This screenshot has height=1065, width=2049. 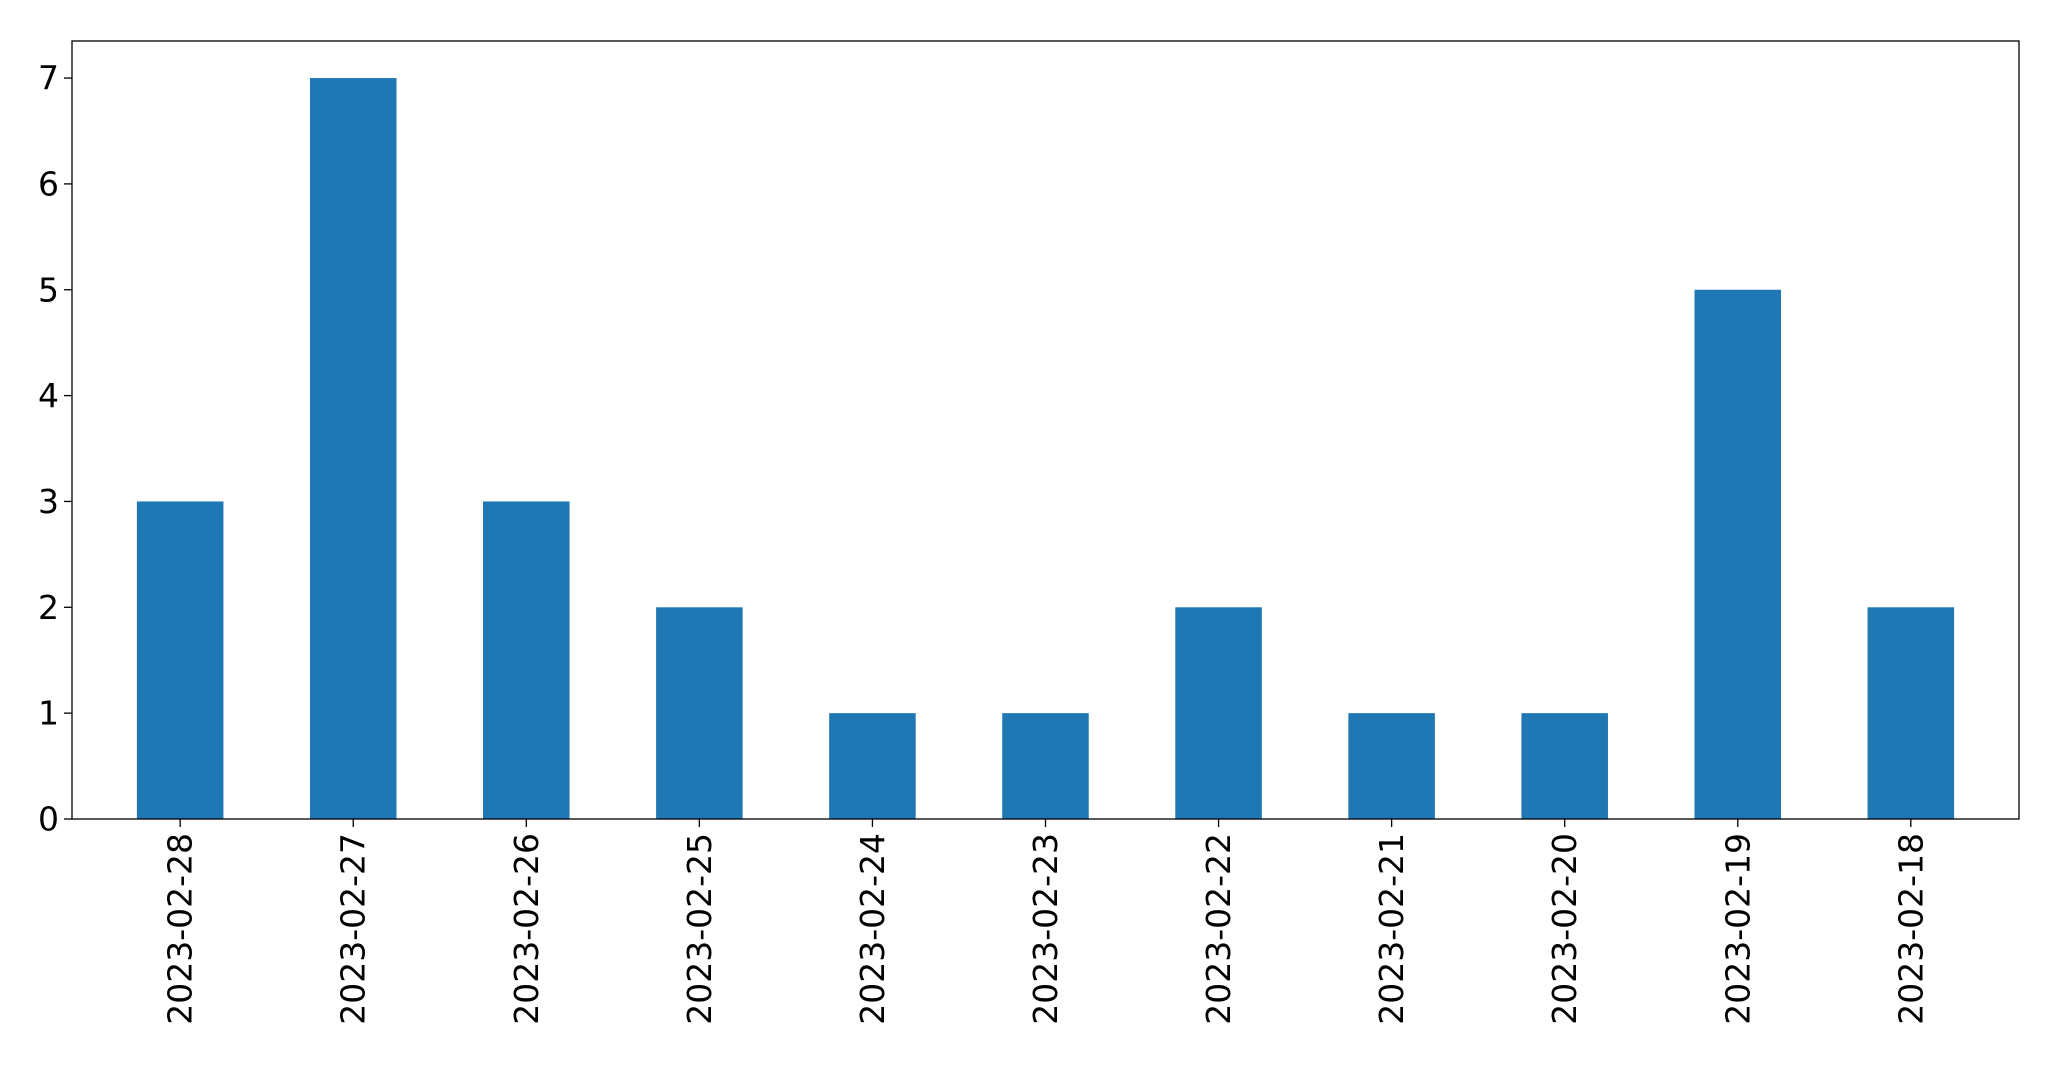 I want to click on x-tick-label: 2023-02-20, so click(x=1564, y=929).